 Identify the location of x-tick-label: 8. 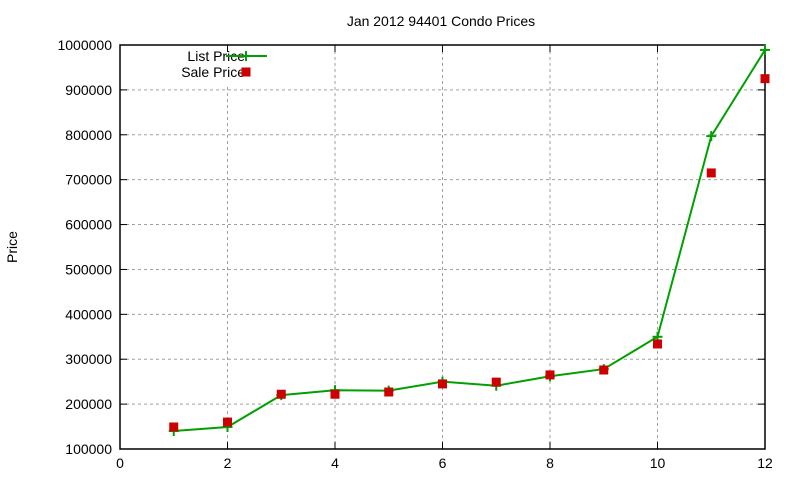
(550, 463).